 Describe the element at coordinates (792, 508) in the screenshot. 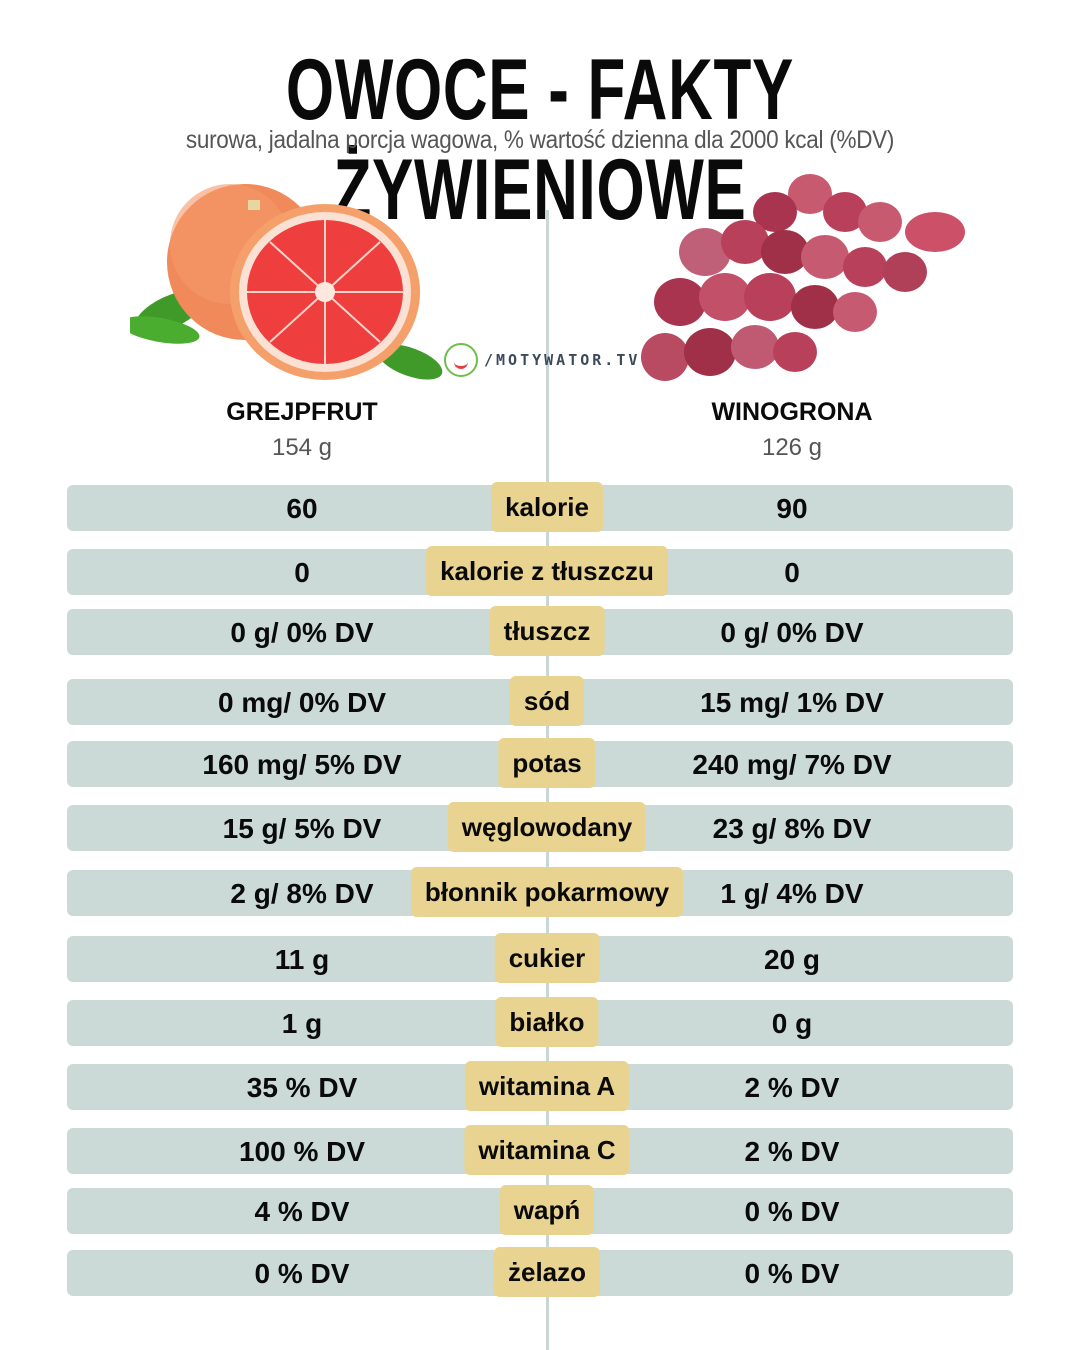

I see `right-value: 90` at that location.